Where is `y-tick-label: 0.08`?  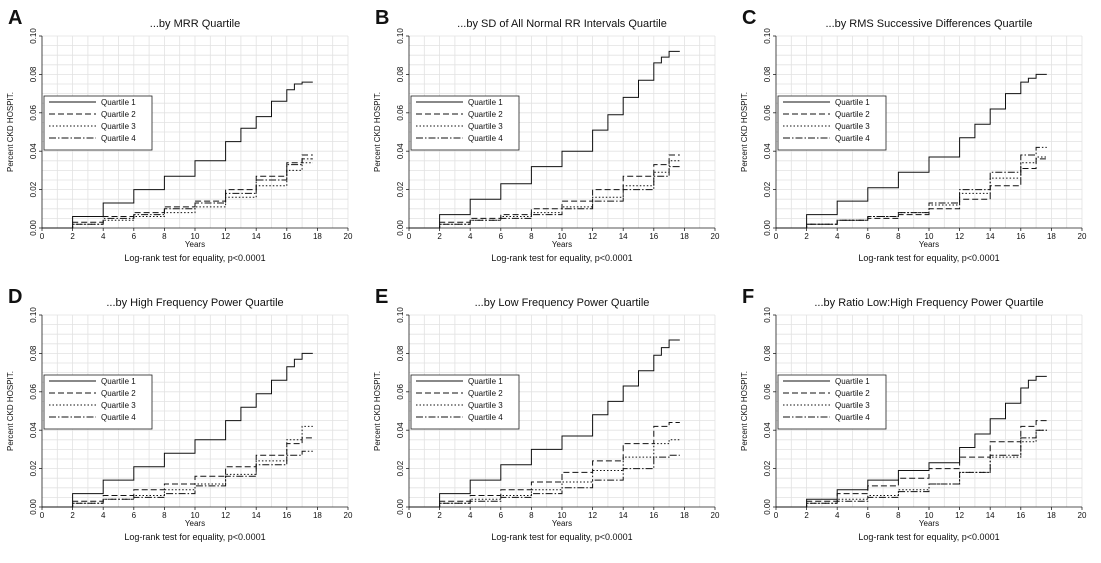 y-tick-label: 0.08 is located at coordinates (33, 74).